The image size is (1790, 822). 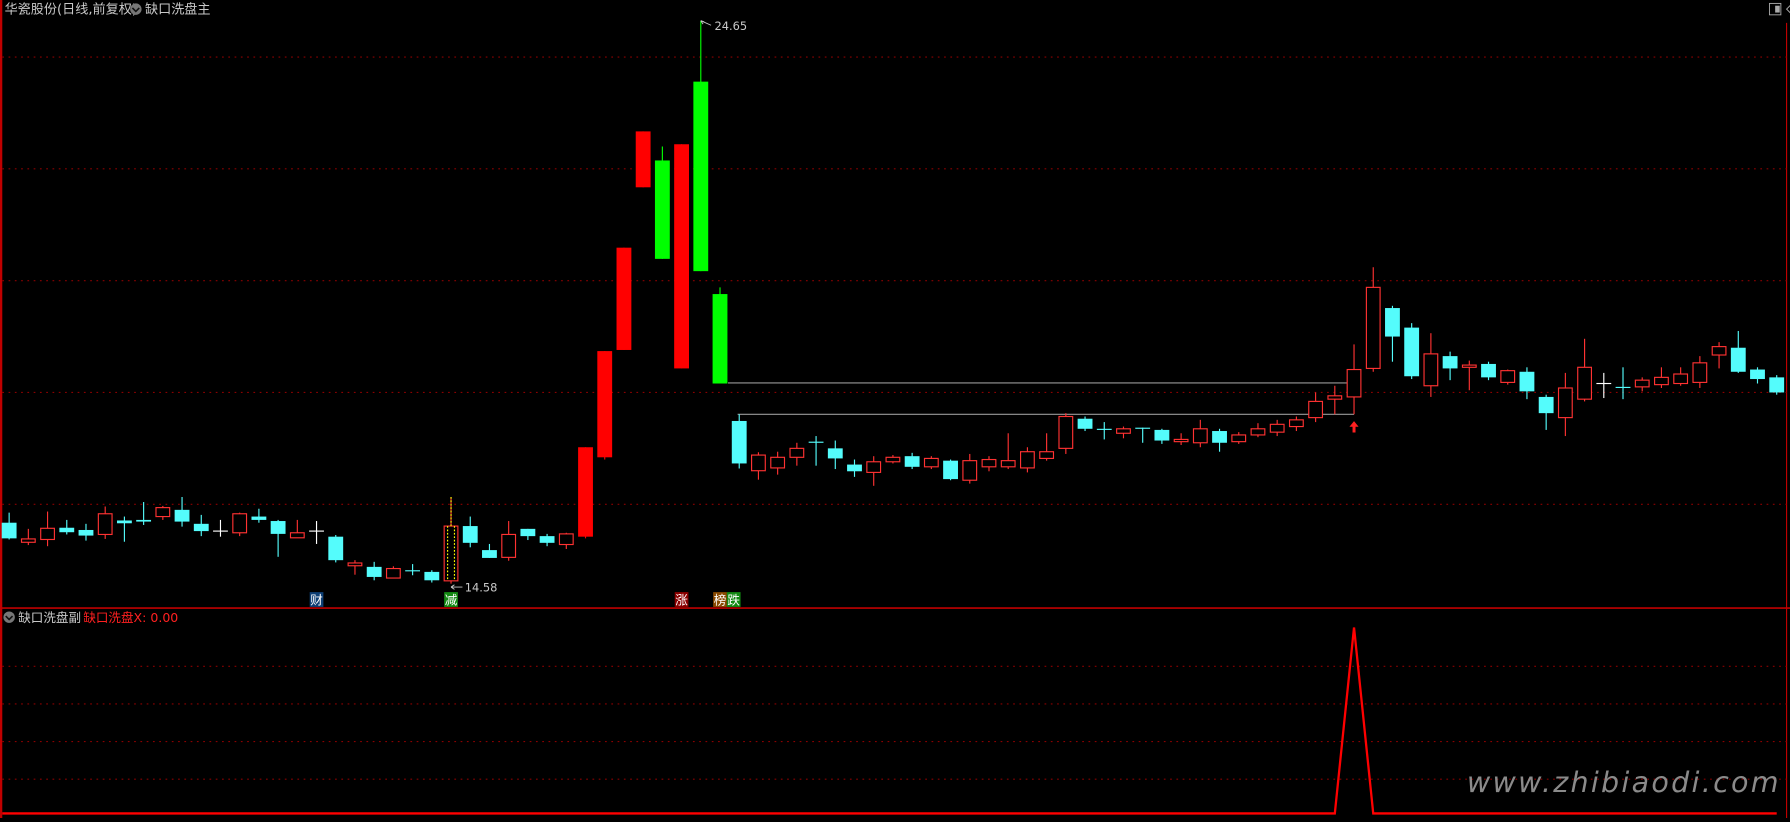 I want to click on signal-labels: 财 减 涨 榜跌, so click(x=525, y=600).